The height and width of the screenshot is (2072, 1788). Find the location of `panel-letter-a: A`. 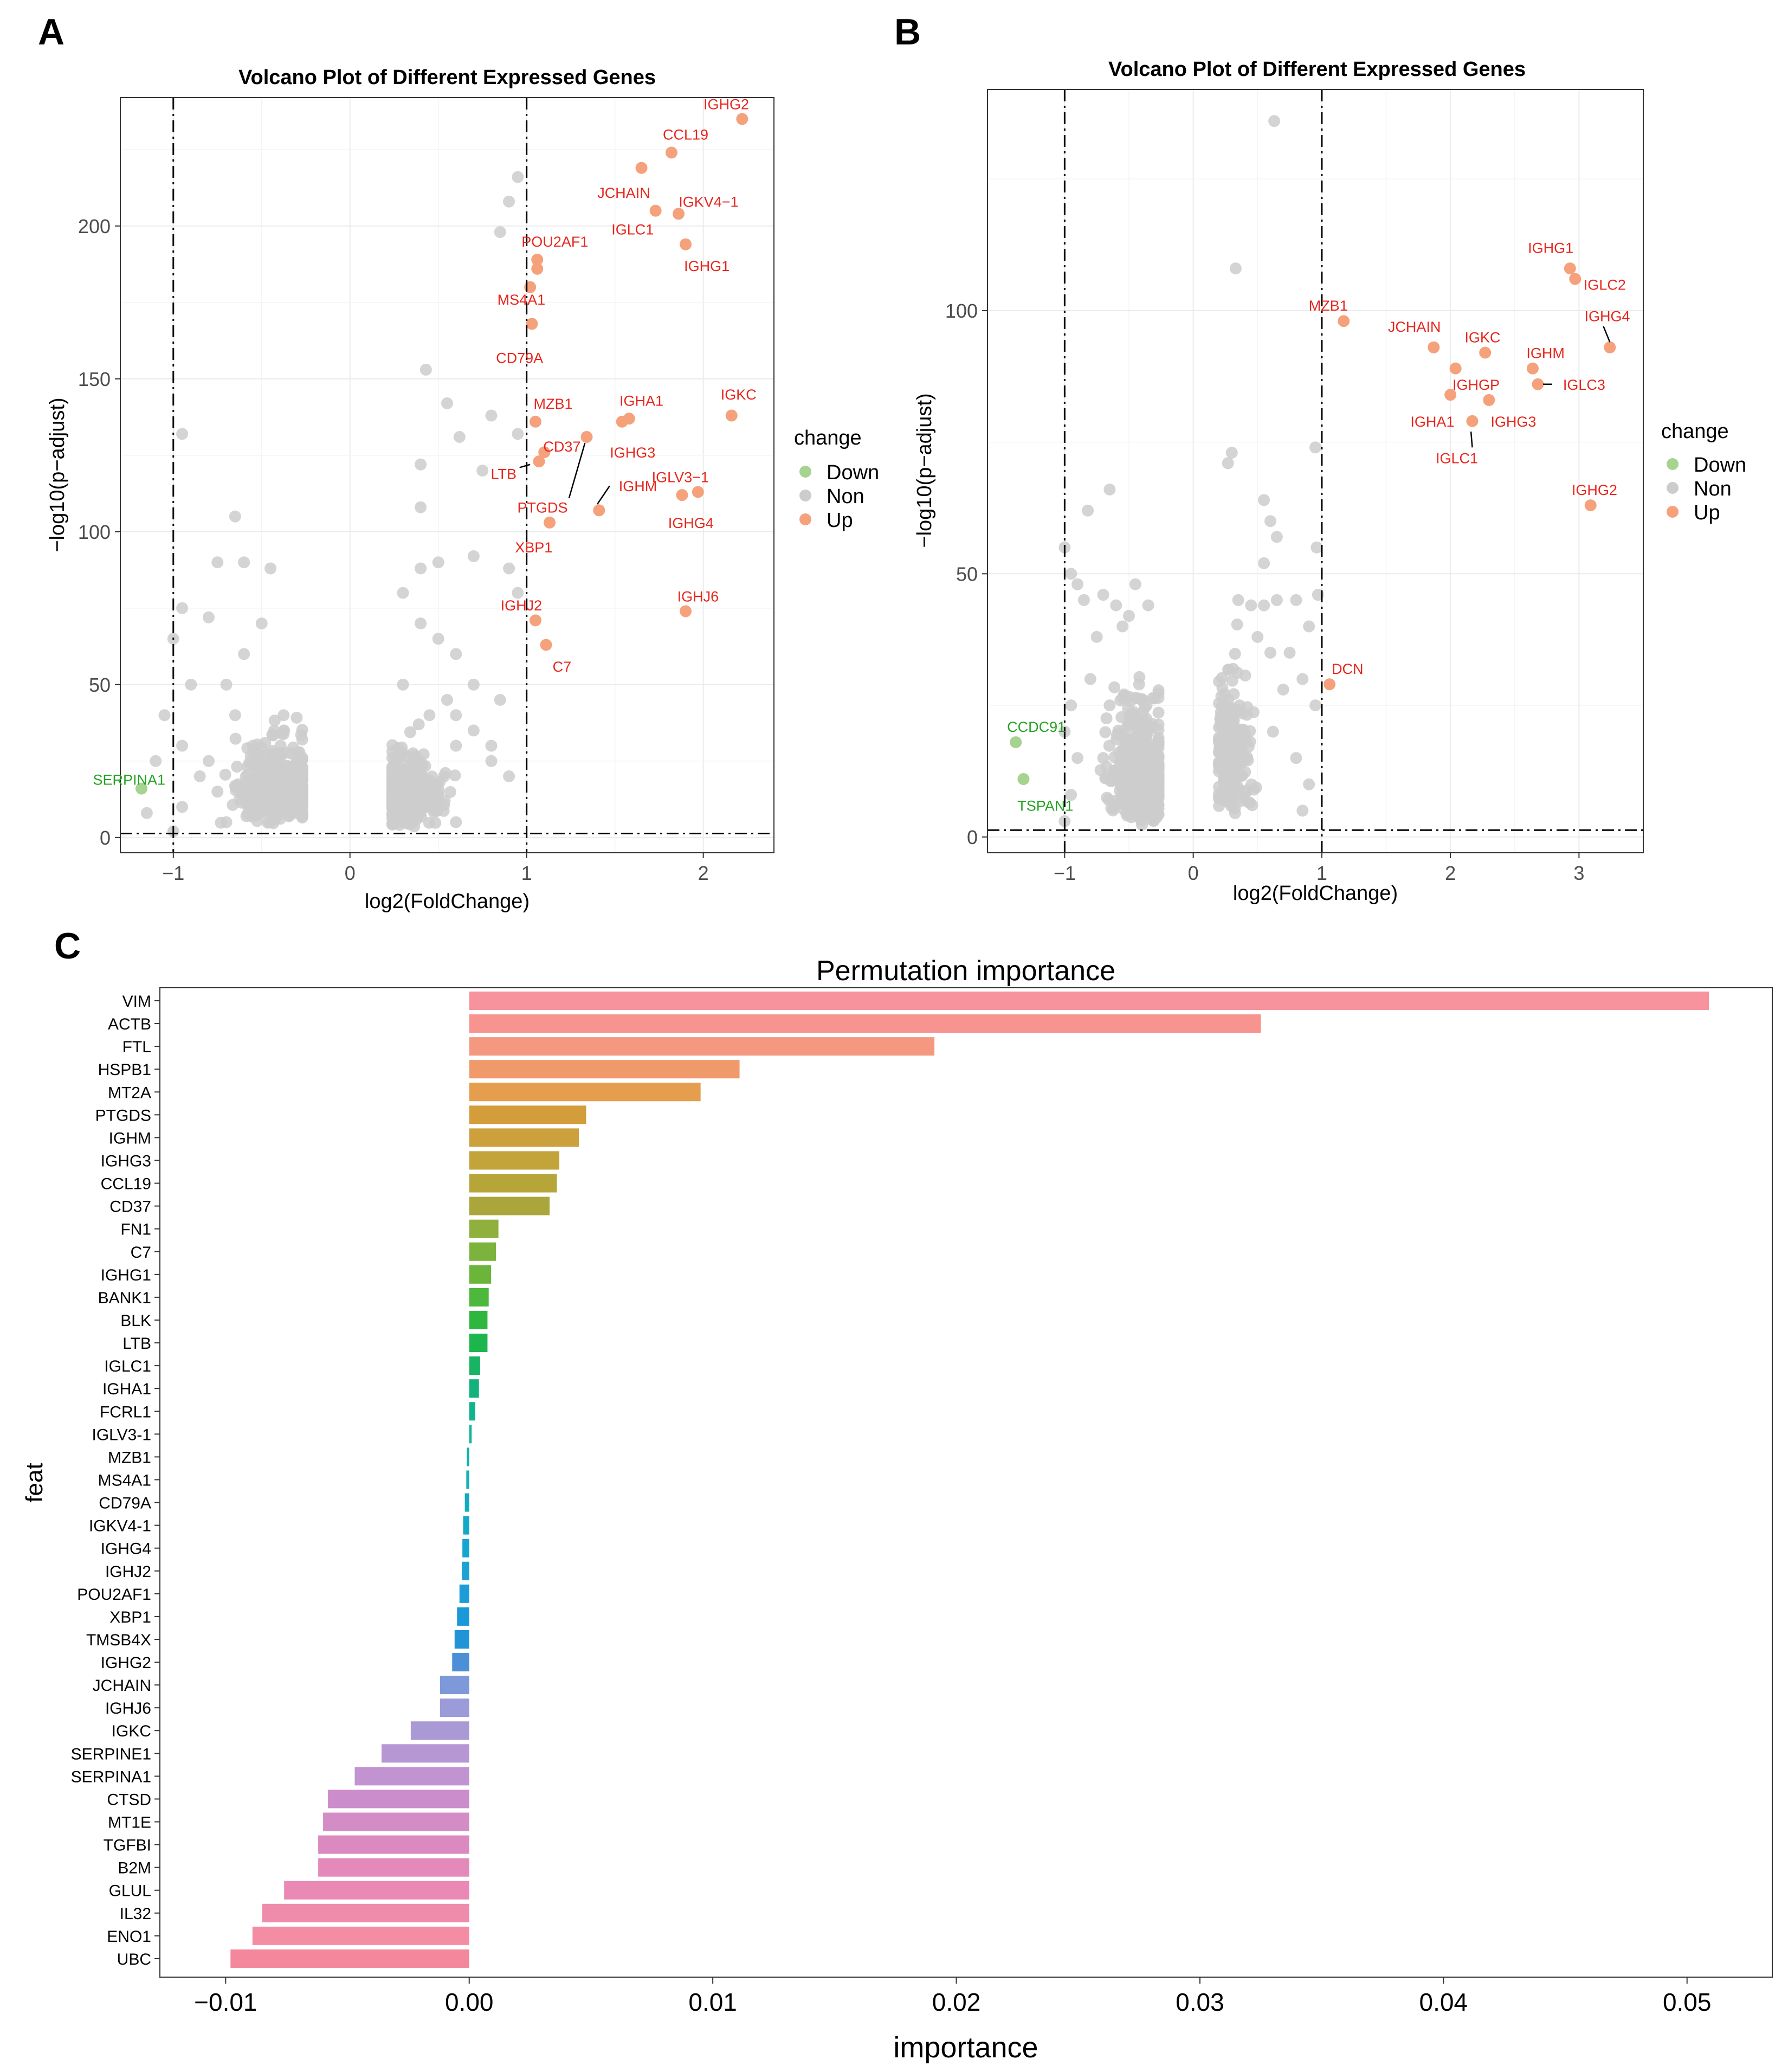

panel-letter-a: A is located at coordinates (51, 32).